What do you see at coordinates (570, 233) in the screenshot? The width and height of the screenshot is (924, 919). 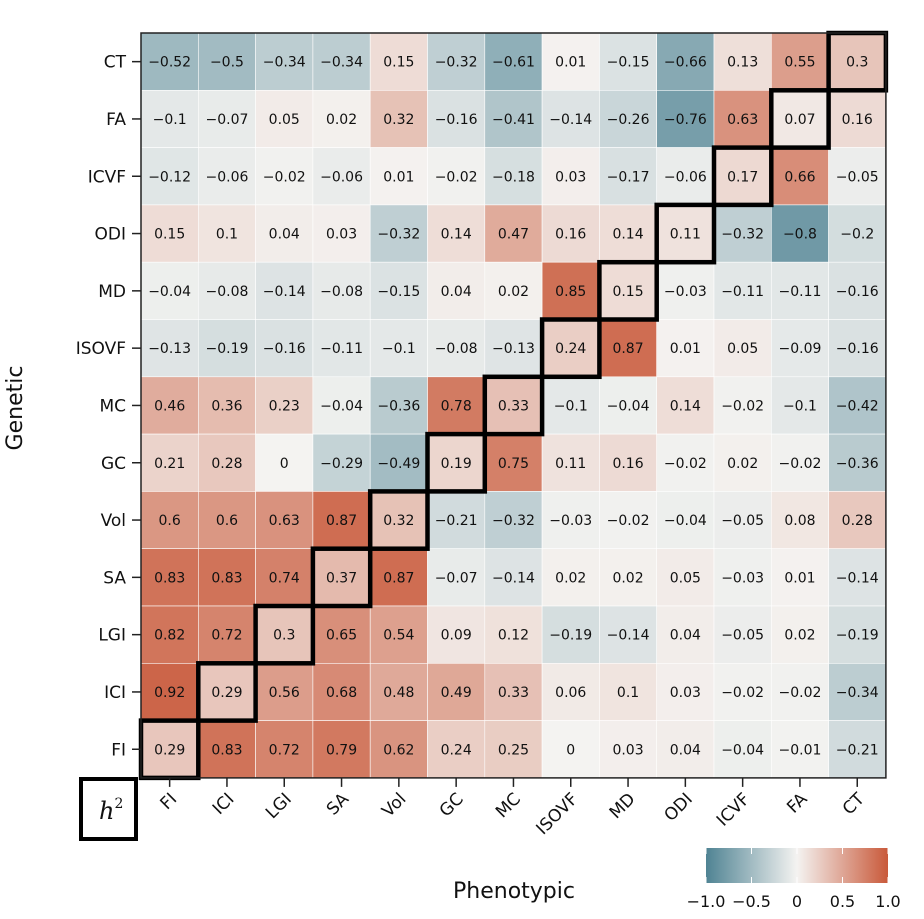 I see `heatmap-cell-ODI-ISOVF` at bounding box center [570, 233].